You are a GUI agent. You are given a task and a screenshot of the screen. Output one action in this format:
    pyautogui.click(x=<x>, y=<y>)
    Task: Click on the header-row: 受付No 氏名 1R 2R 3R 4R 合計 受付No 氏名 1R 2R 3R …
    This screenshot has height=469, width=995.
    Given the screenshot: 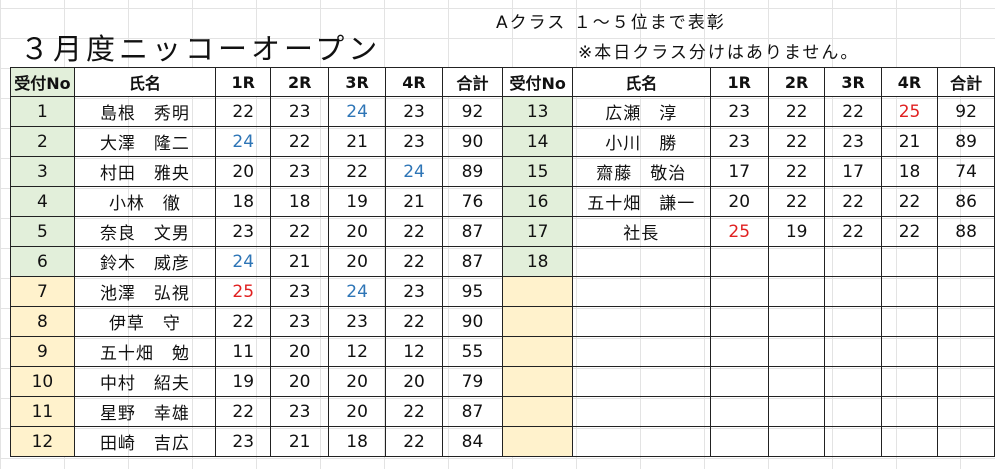 What is the action you would take?
    pyautogui.click(x=502, y=82)
    